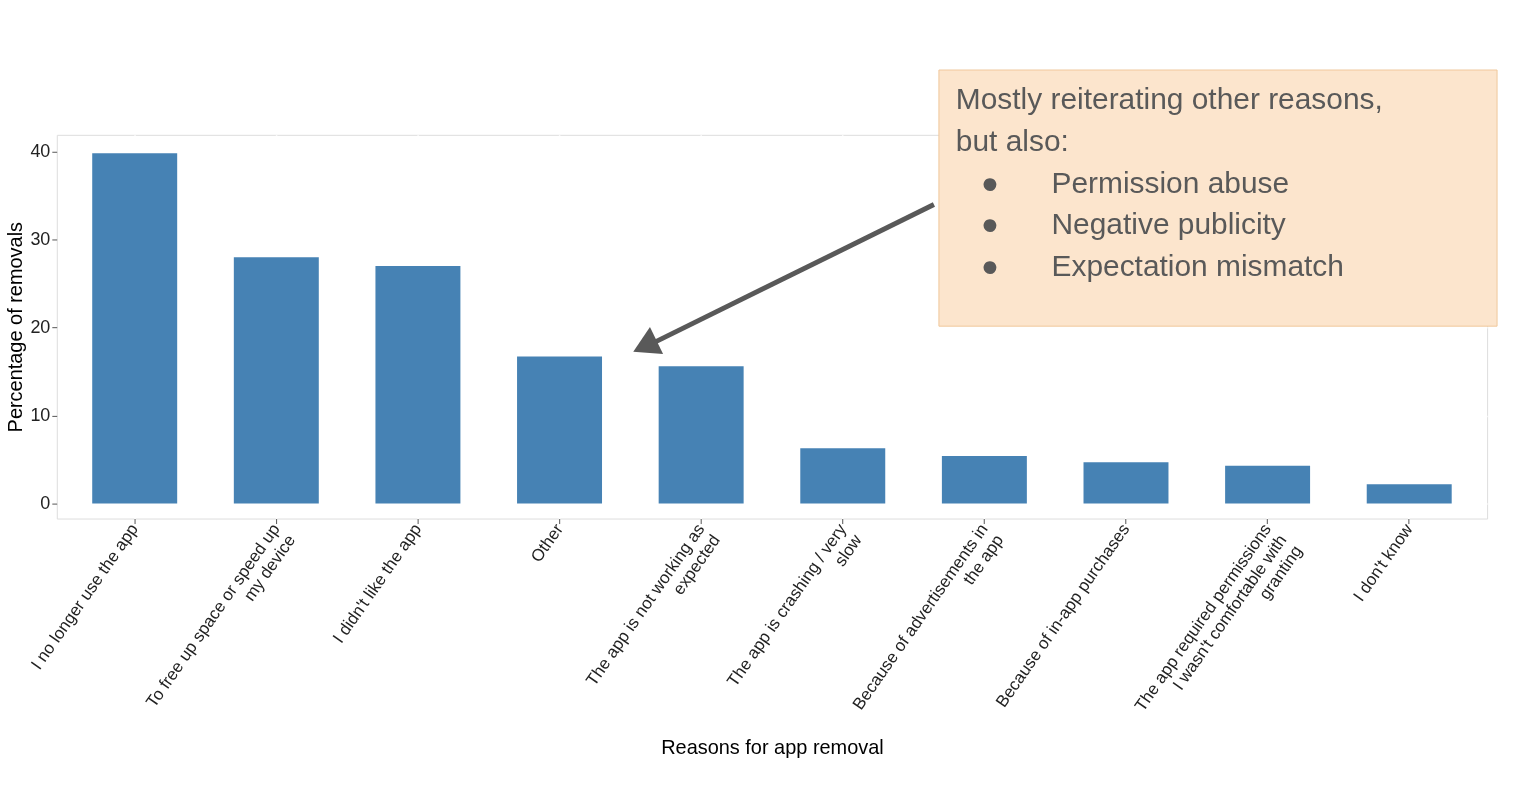 The height and width of the screenshot is (796, 1518). I want to click on x-axis-title: Reasons for app removal, so click(772, 747).